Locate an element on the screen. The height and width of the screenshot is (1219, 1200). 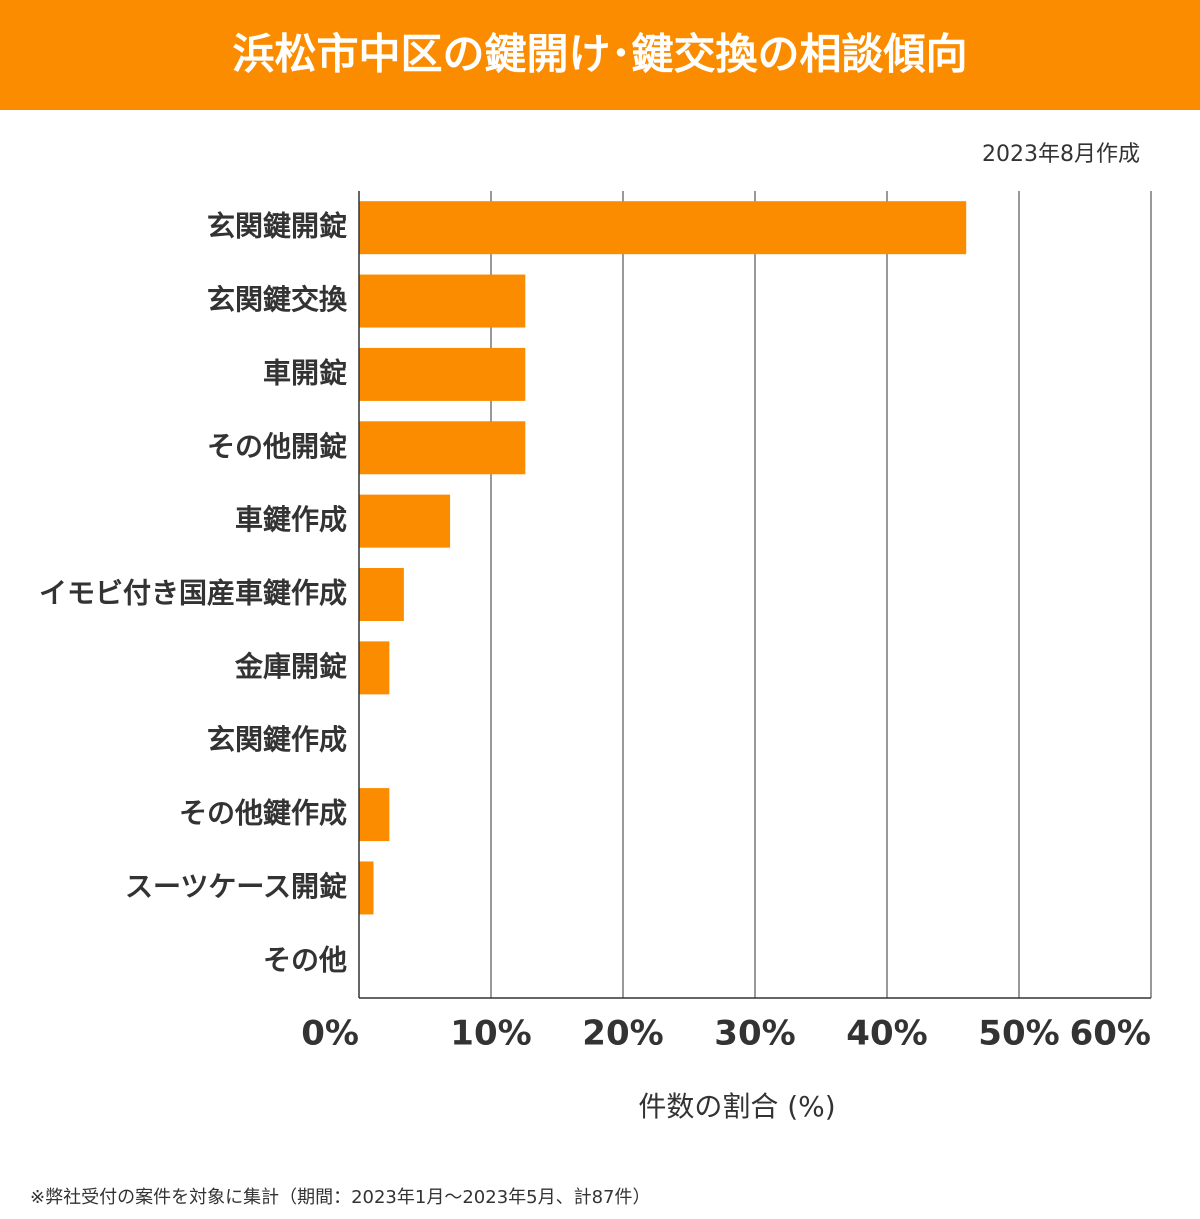
y-tick-label: 玄関鍵交換 is located at coordinates (277, 299).